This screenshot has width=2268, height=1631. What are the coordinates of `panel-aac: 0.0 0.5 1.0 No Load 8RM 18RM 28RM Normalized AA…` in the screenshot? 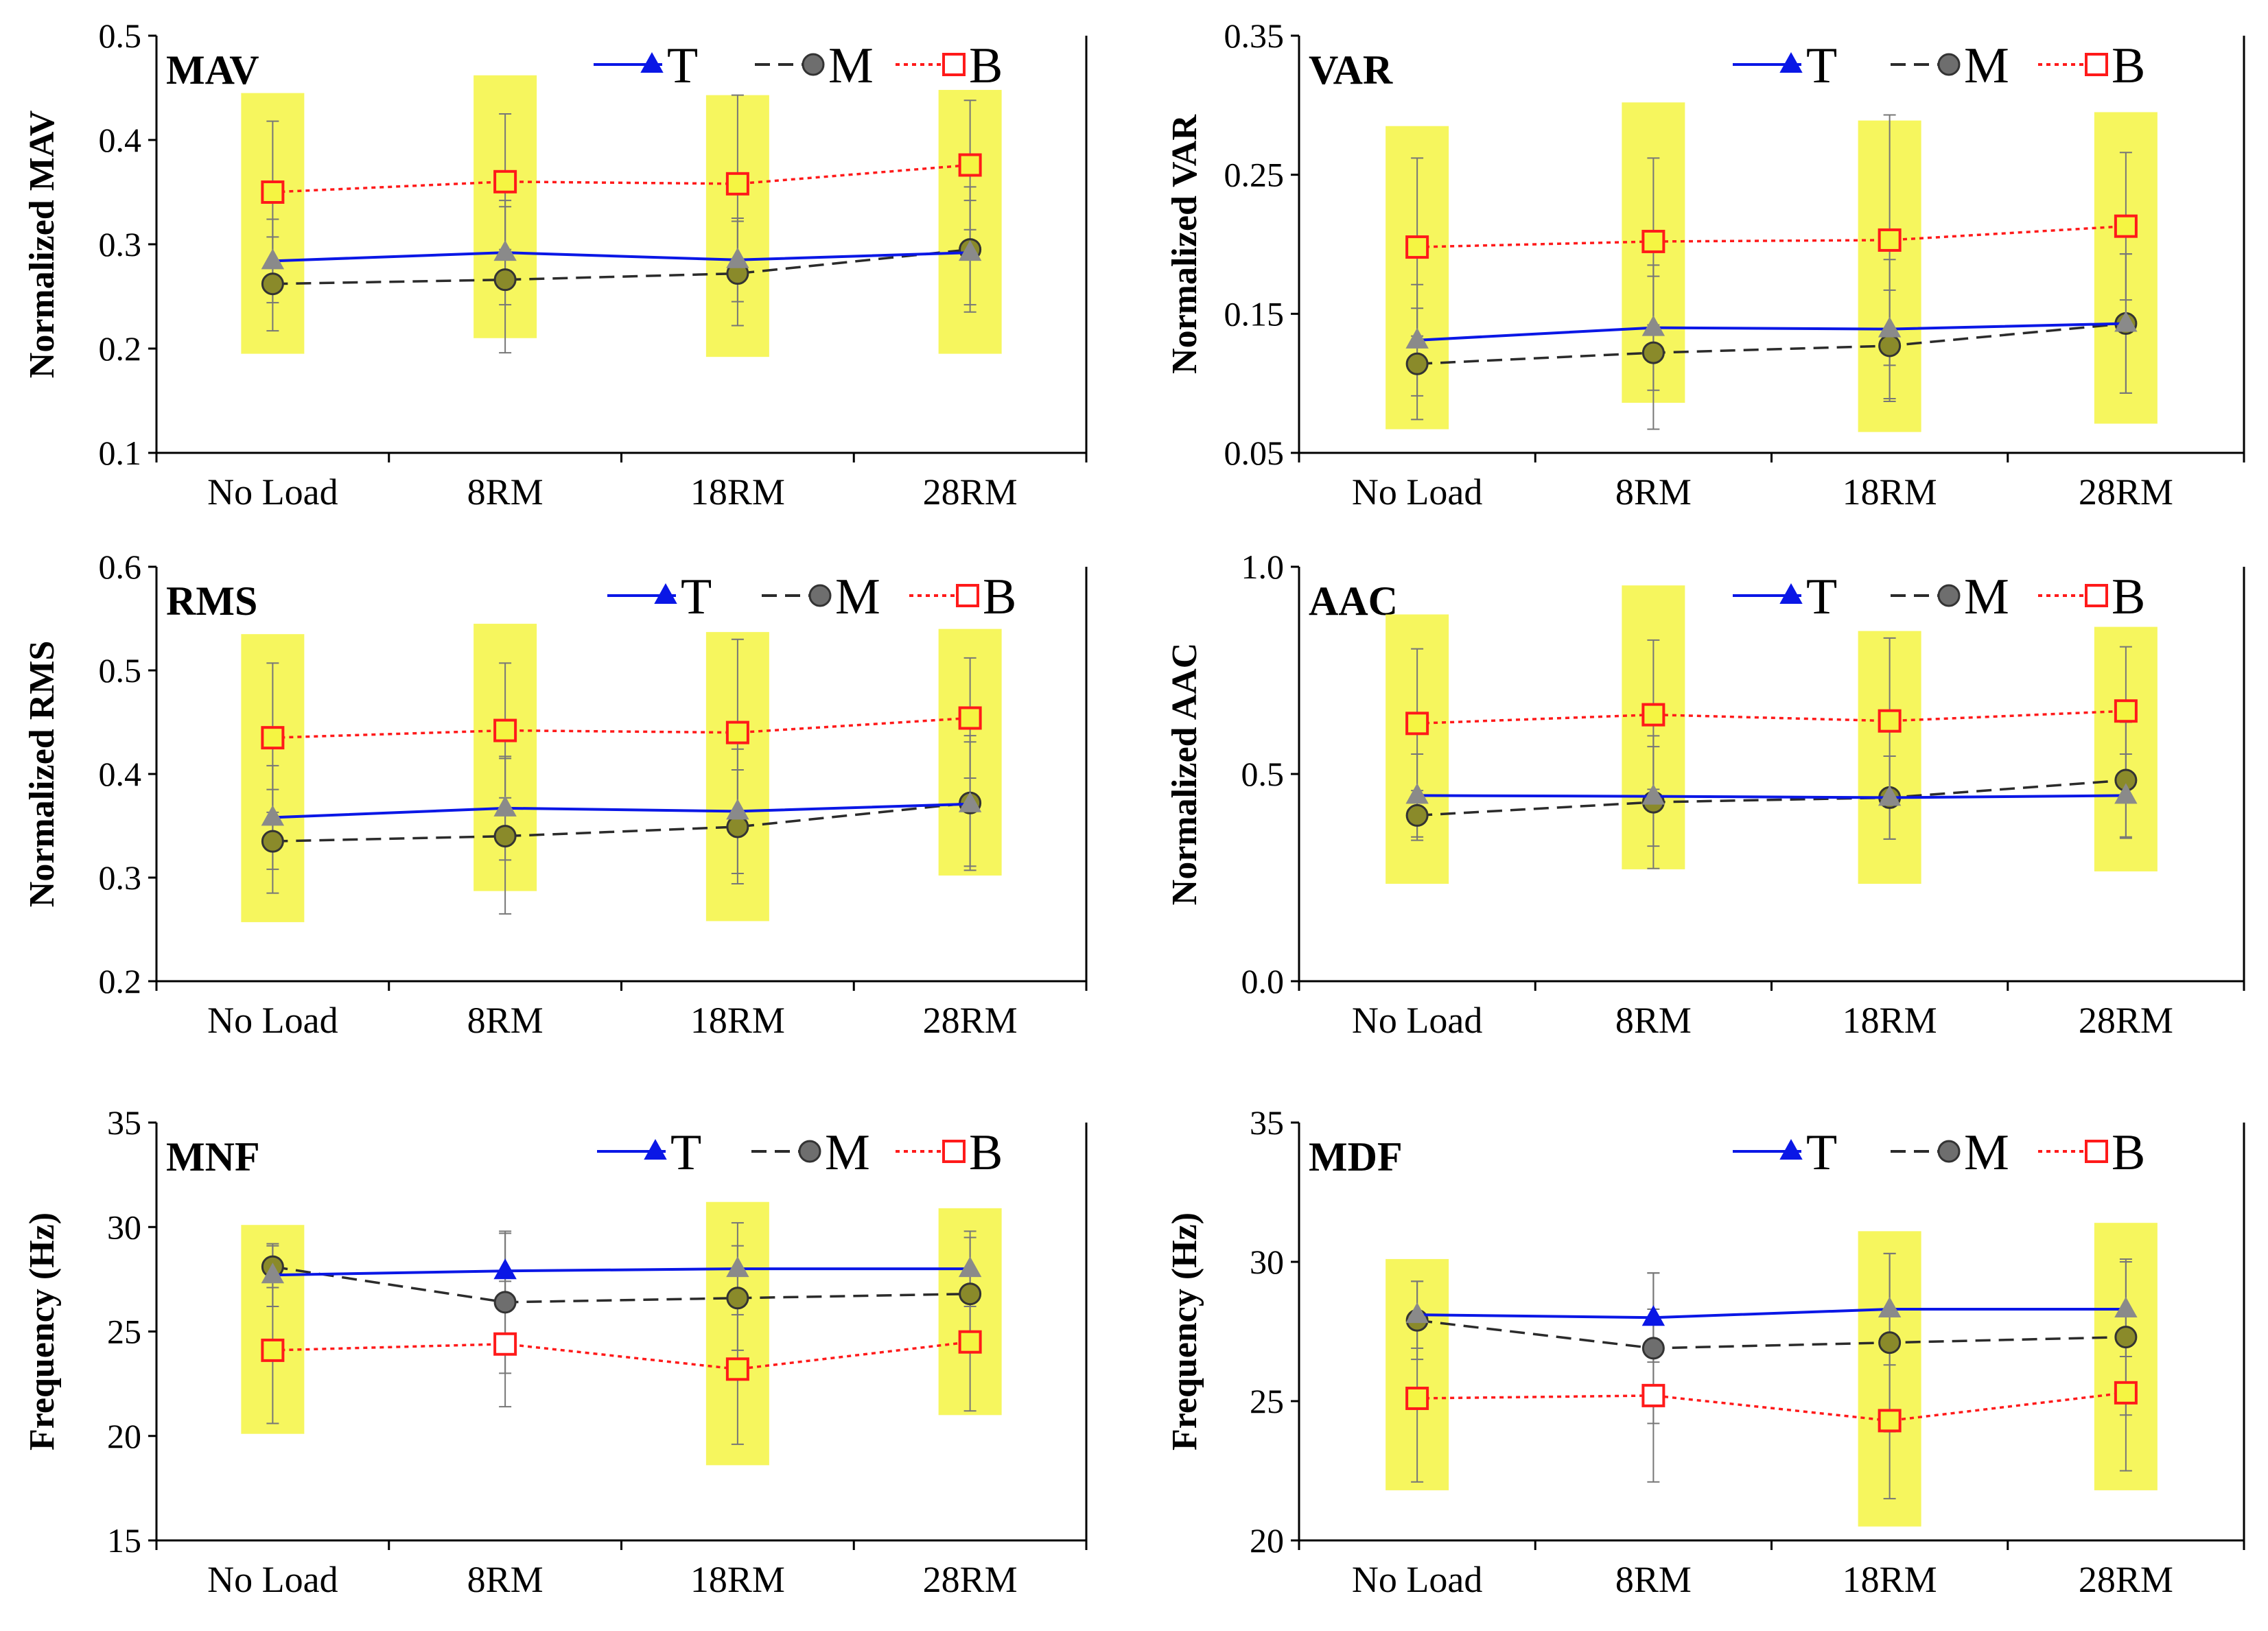 It's located at (1705, 794).